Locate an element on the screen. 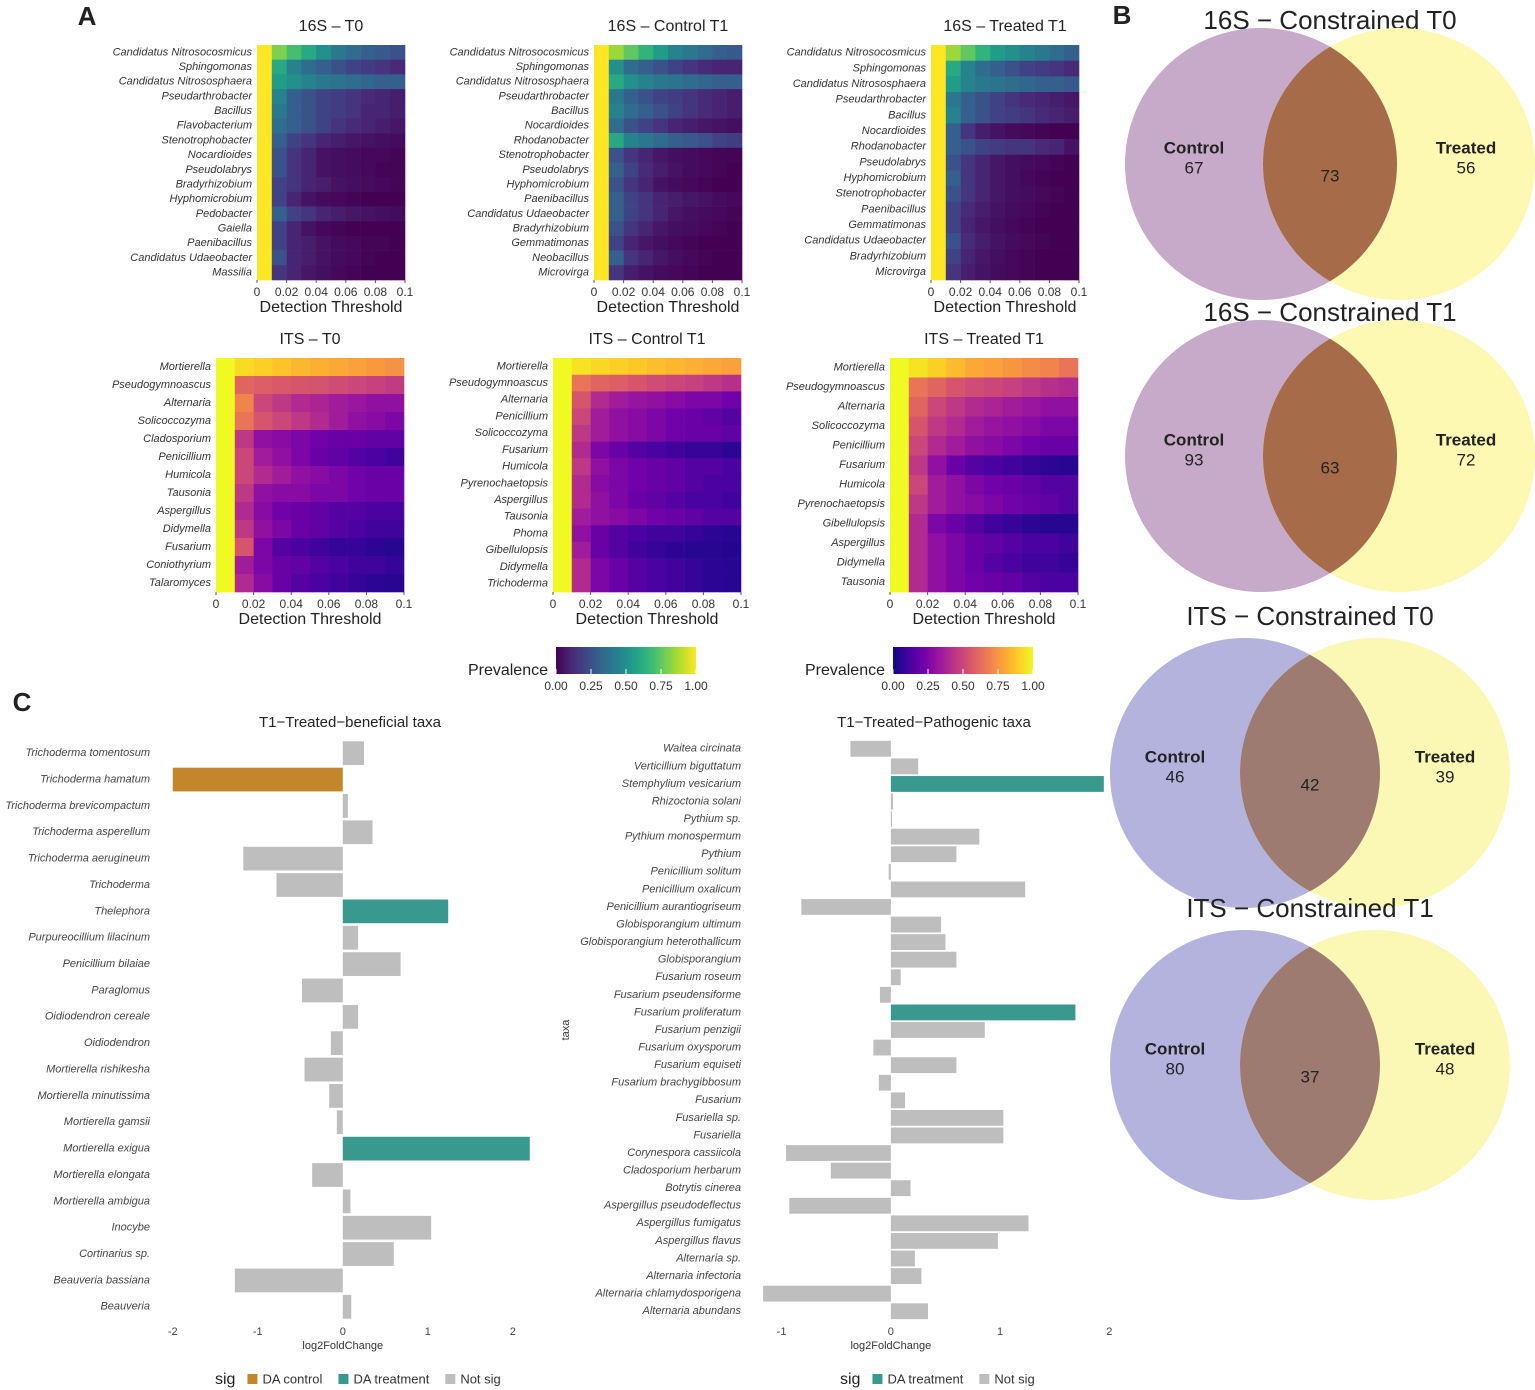  set-name: Control is located at coordinates (1175, 756).